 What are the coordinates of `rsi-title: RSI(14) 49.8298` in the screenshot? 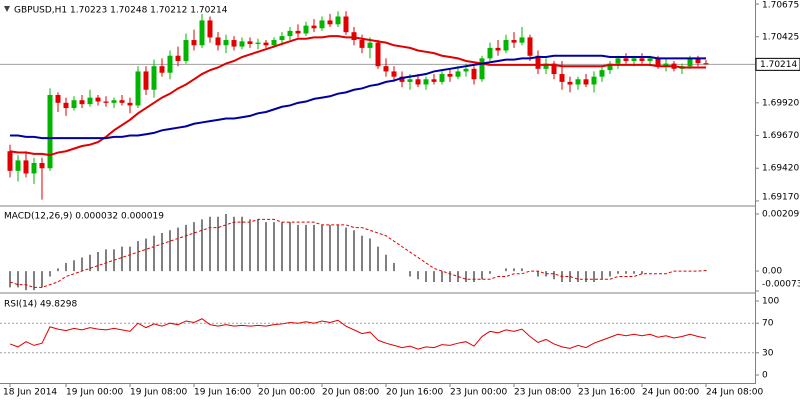 It's located at (40, 305).